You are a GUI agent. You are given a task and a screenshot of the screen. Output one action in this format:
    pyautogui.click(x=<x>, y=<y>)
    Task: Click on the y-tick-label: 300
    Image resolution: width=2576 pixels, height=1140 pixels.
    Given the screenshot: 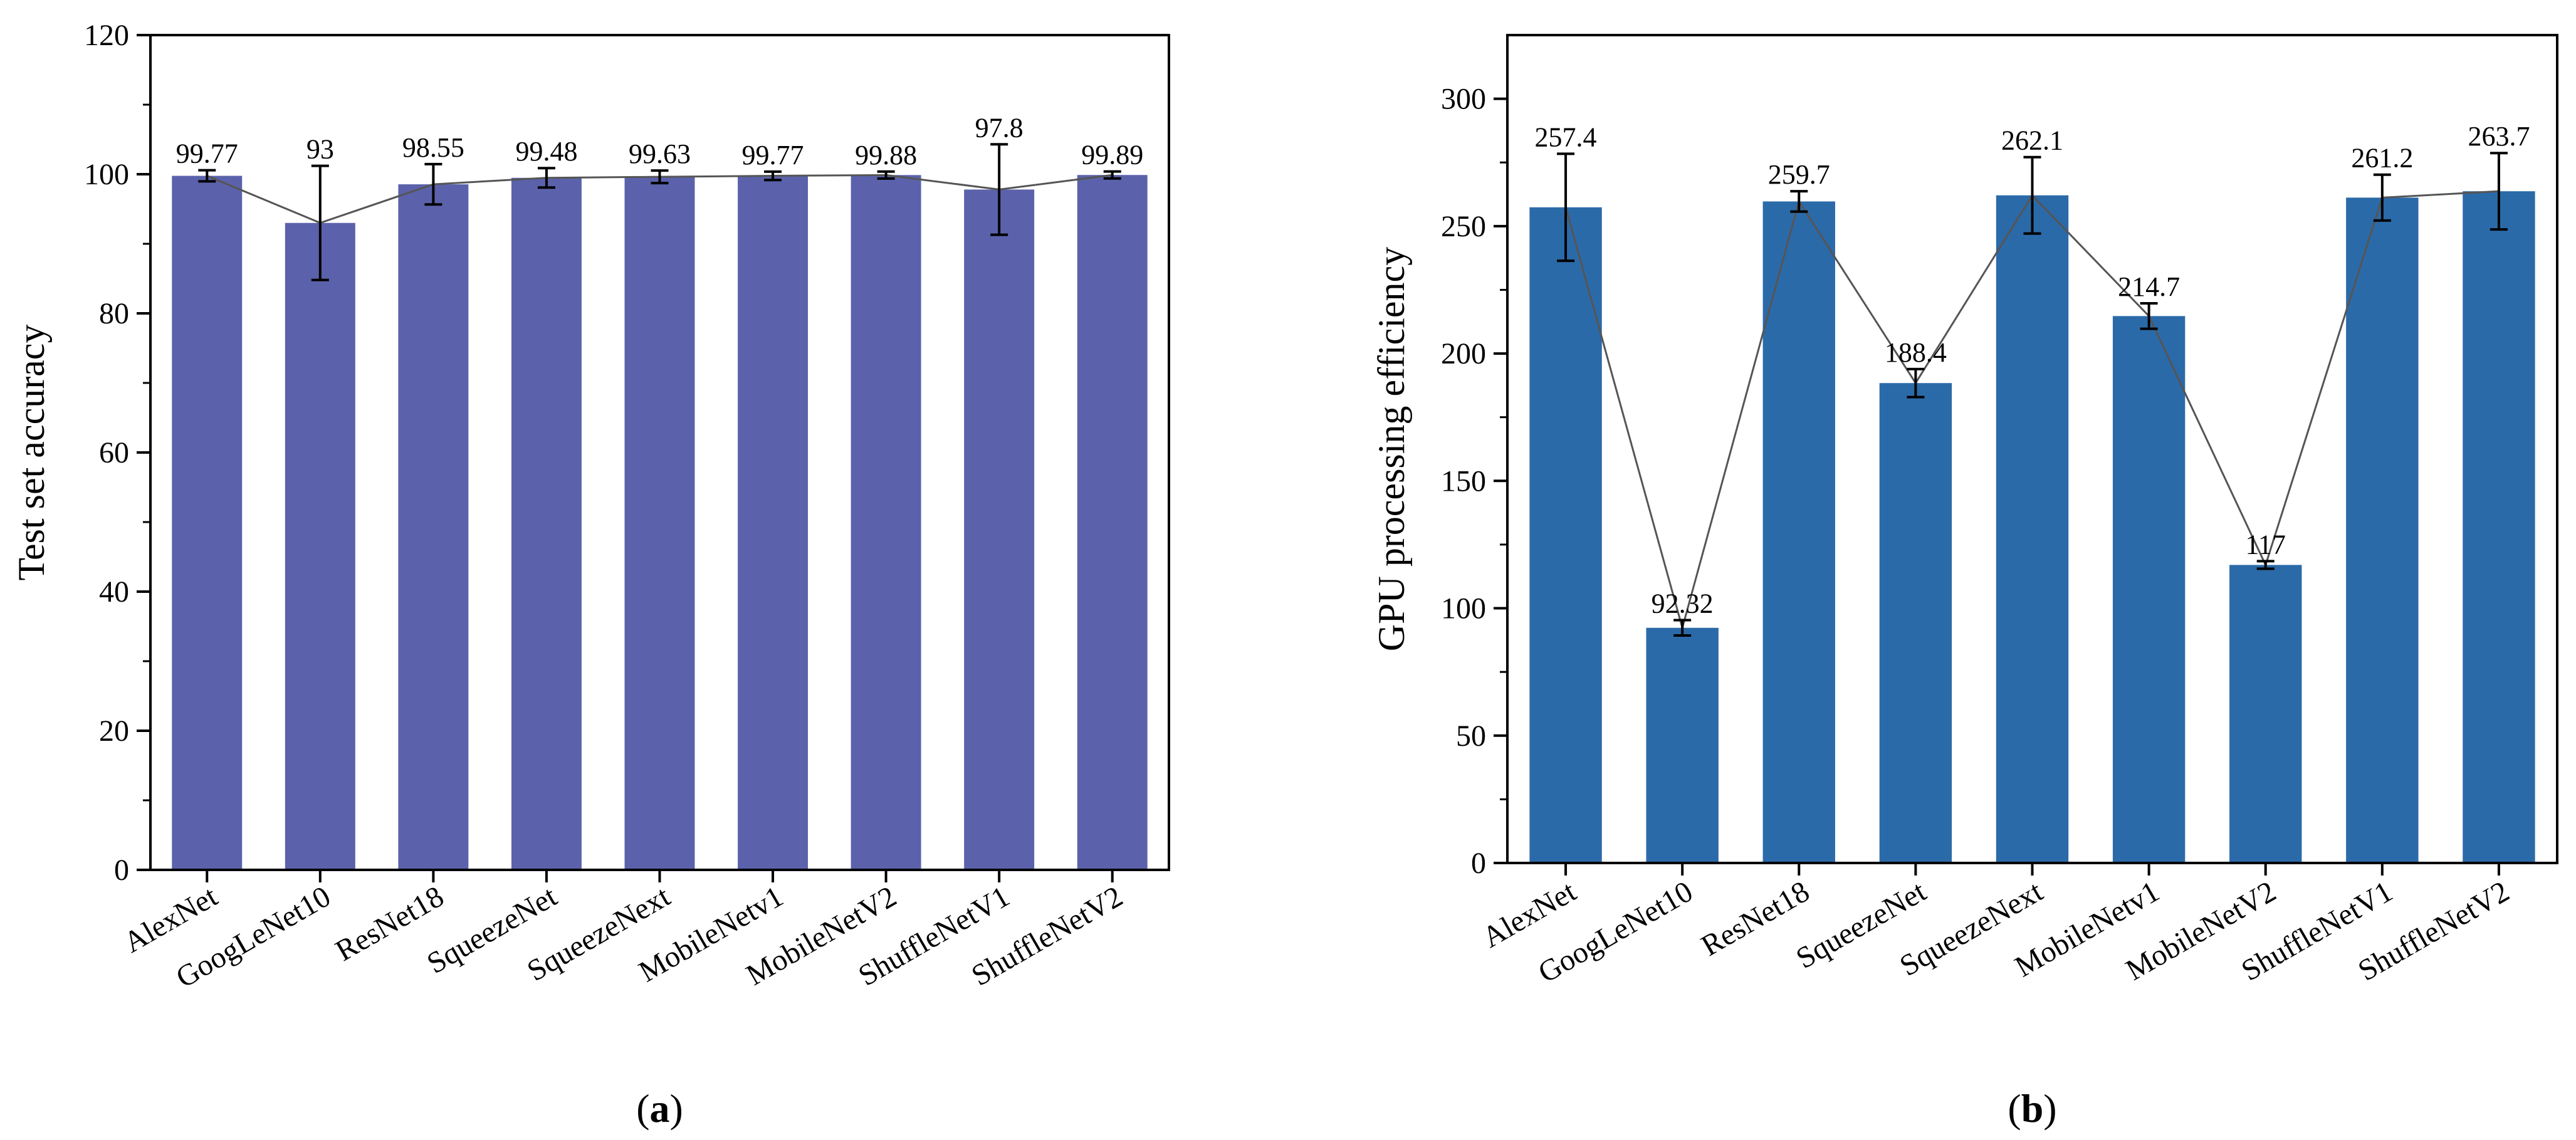 What is the action you would take?
    pyautogui.click(x=1463, y=99)
    